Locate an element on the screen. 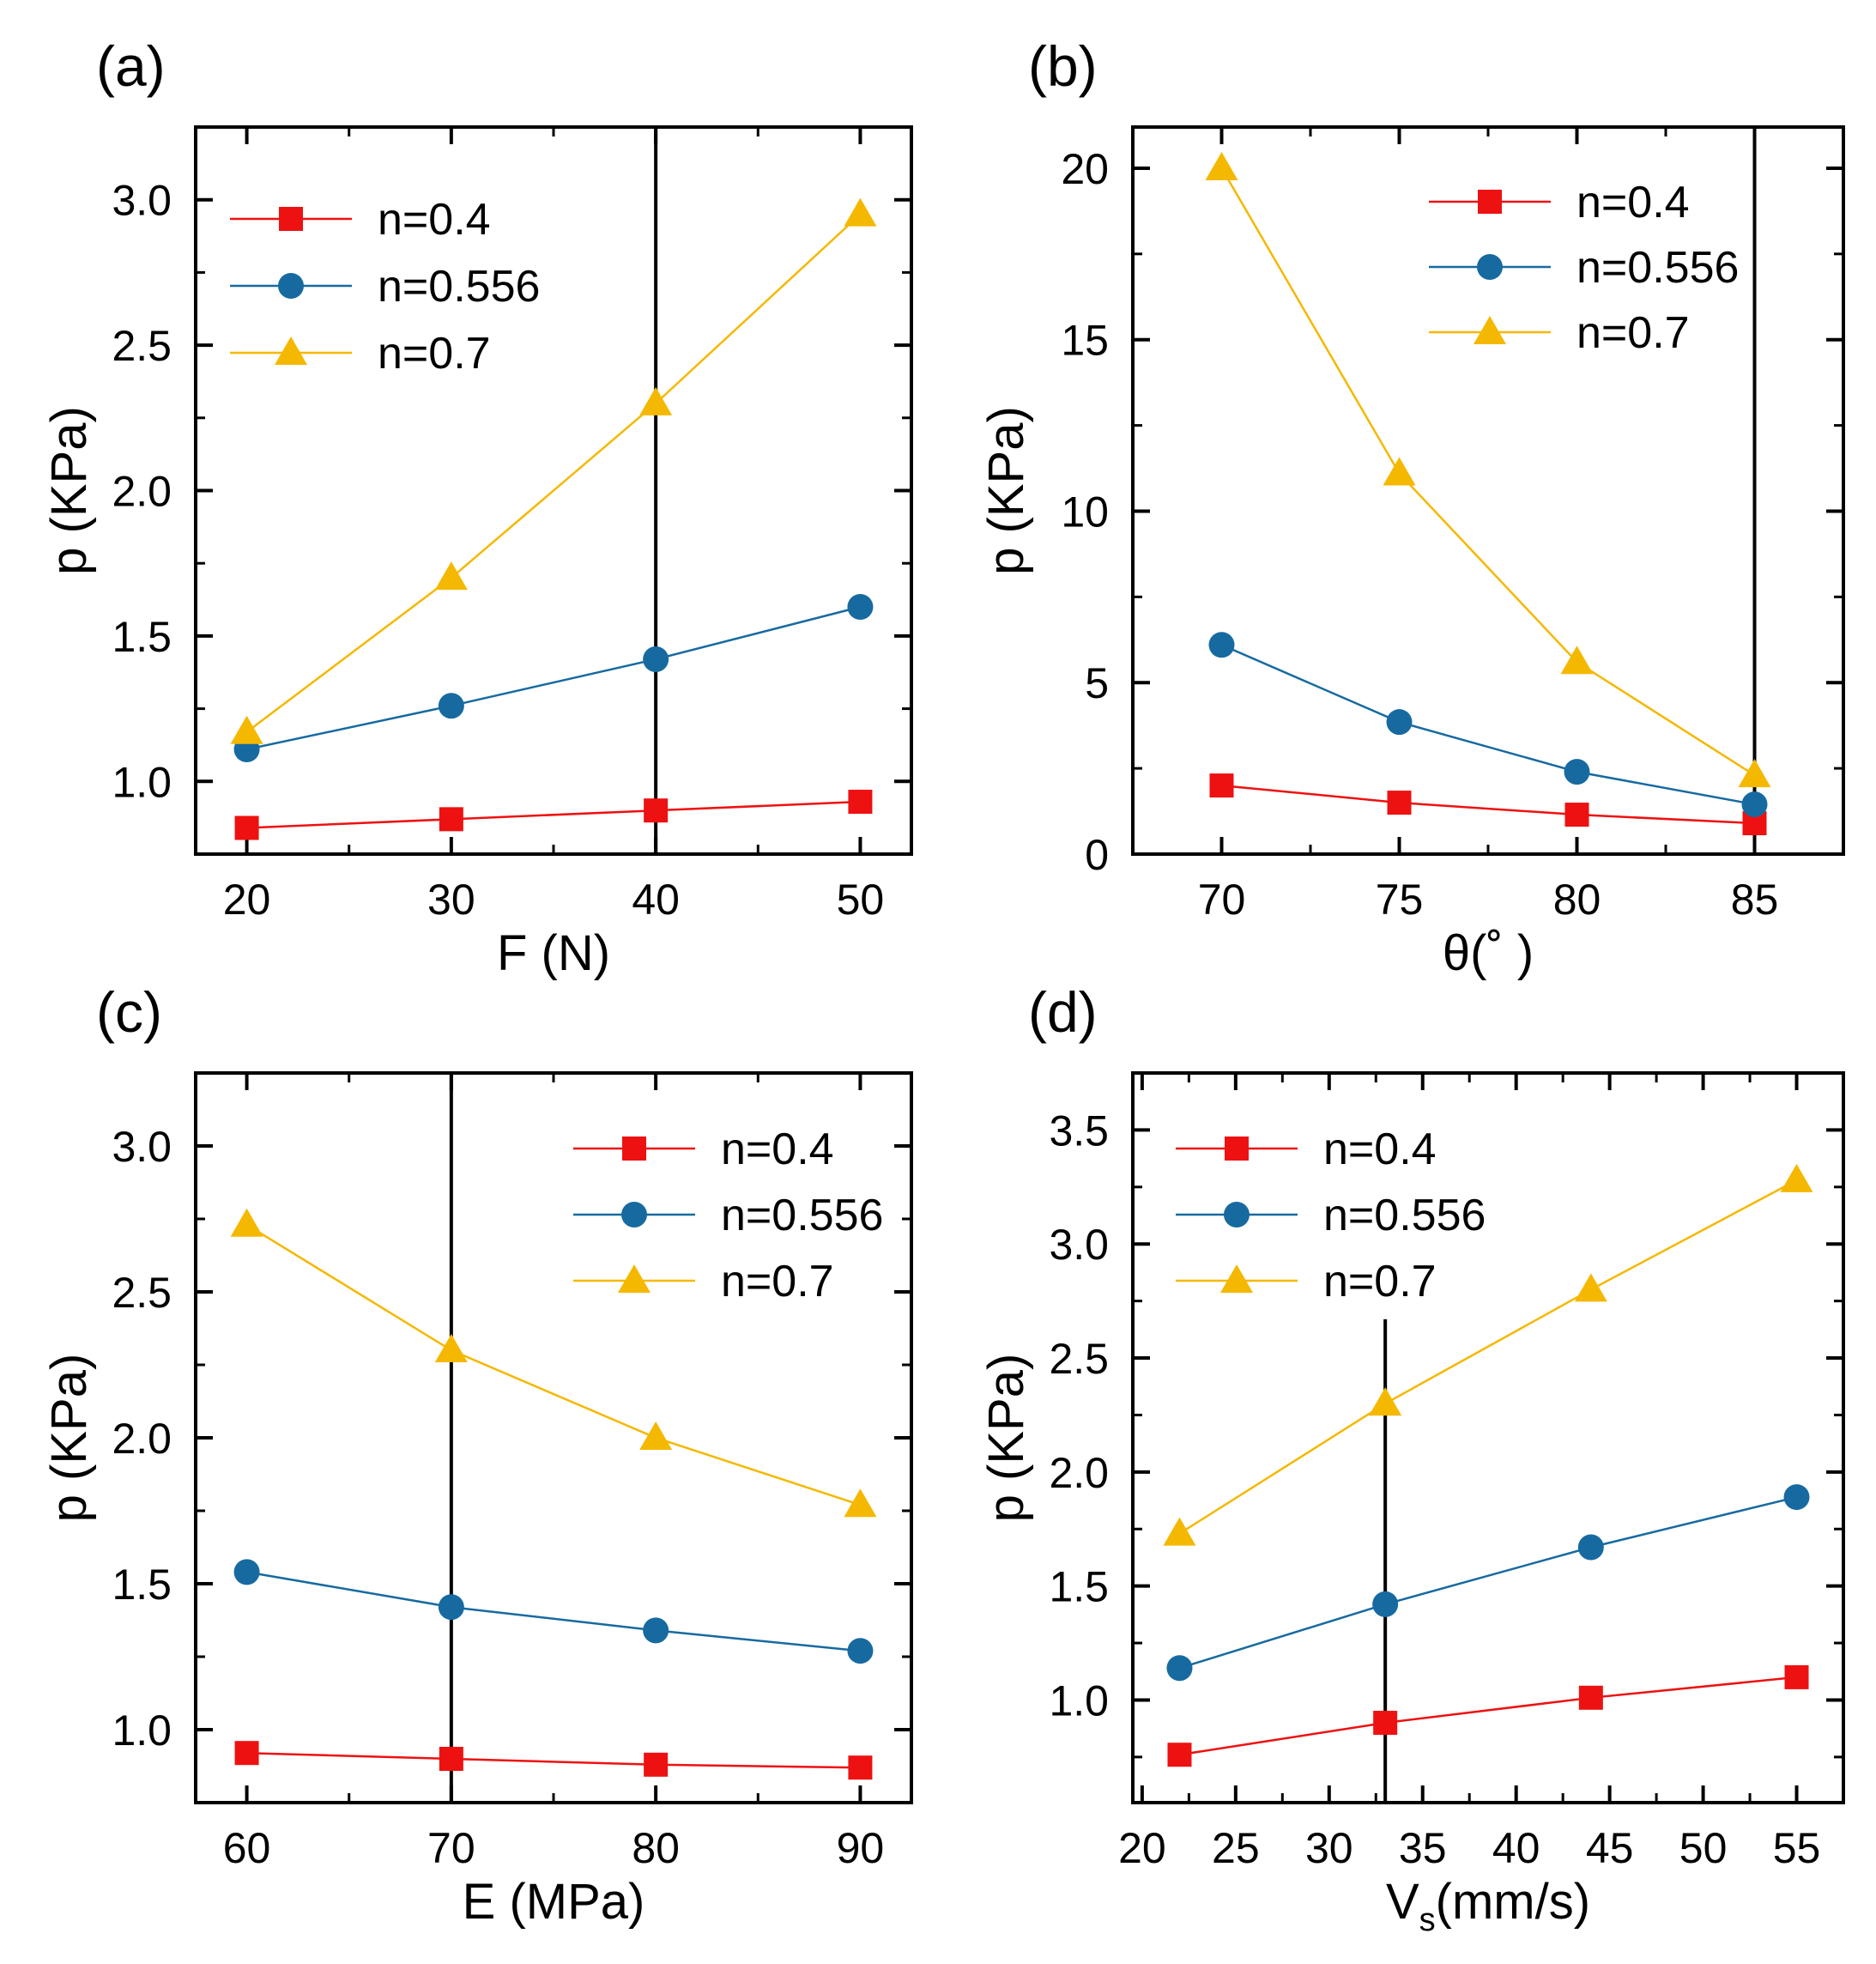  legend-label: n=0.7 is located at coordinates (1380, 1281).